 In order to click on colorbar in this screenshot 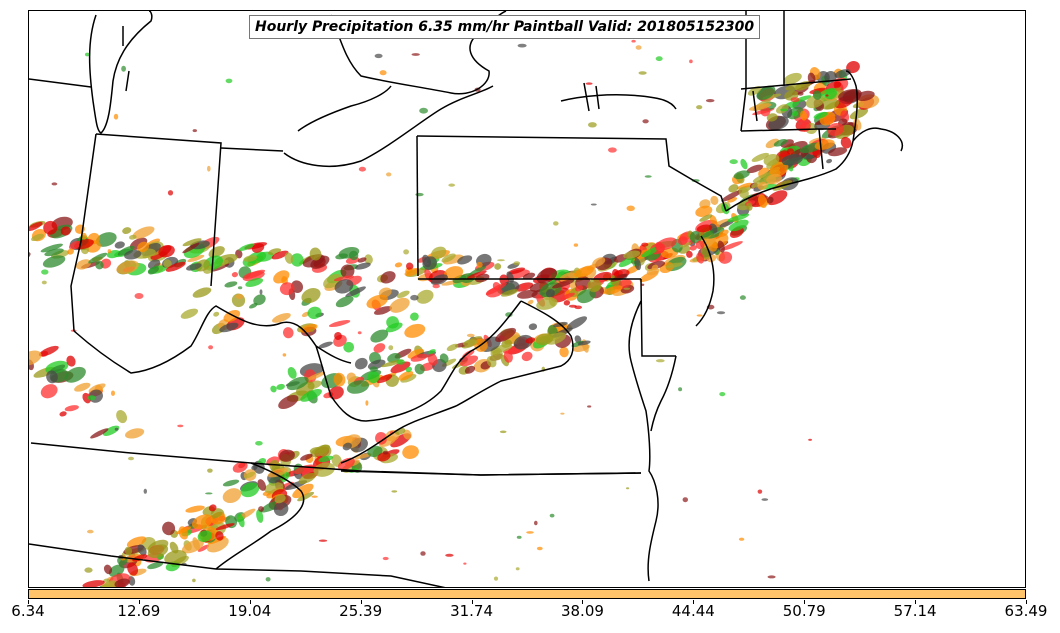, I will do `click(527, 594)`.